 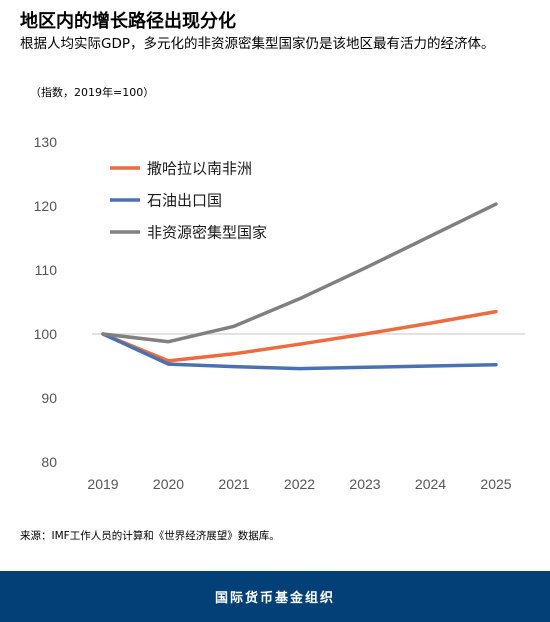 What do you see at coordinates (150, 536) in the screenshot?
I see `source-note: 来源：IMF工作人员的计算和《世界经济展望》数据库。` at bounding box center [150, 536].